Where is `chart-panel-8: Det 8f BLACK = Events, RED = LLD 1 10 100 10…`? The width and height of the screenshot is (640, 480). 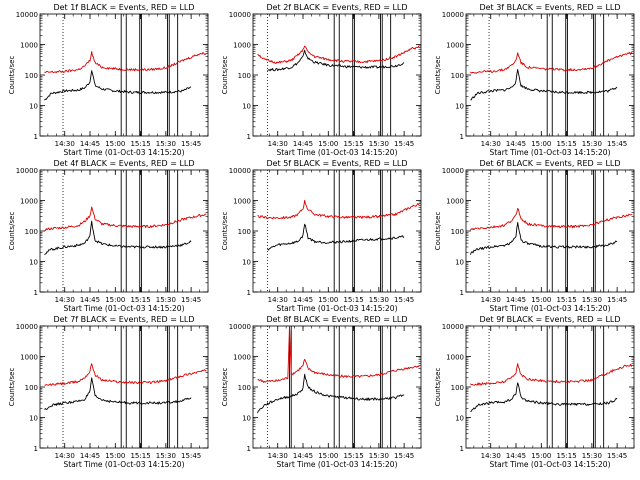 chart-panel-8: Det 8f BLACK = Events, RED = LLD 1 10 100 10… is located at coordinates (321, 392).